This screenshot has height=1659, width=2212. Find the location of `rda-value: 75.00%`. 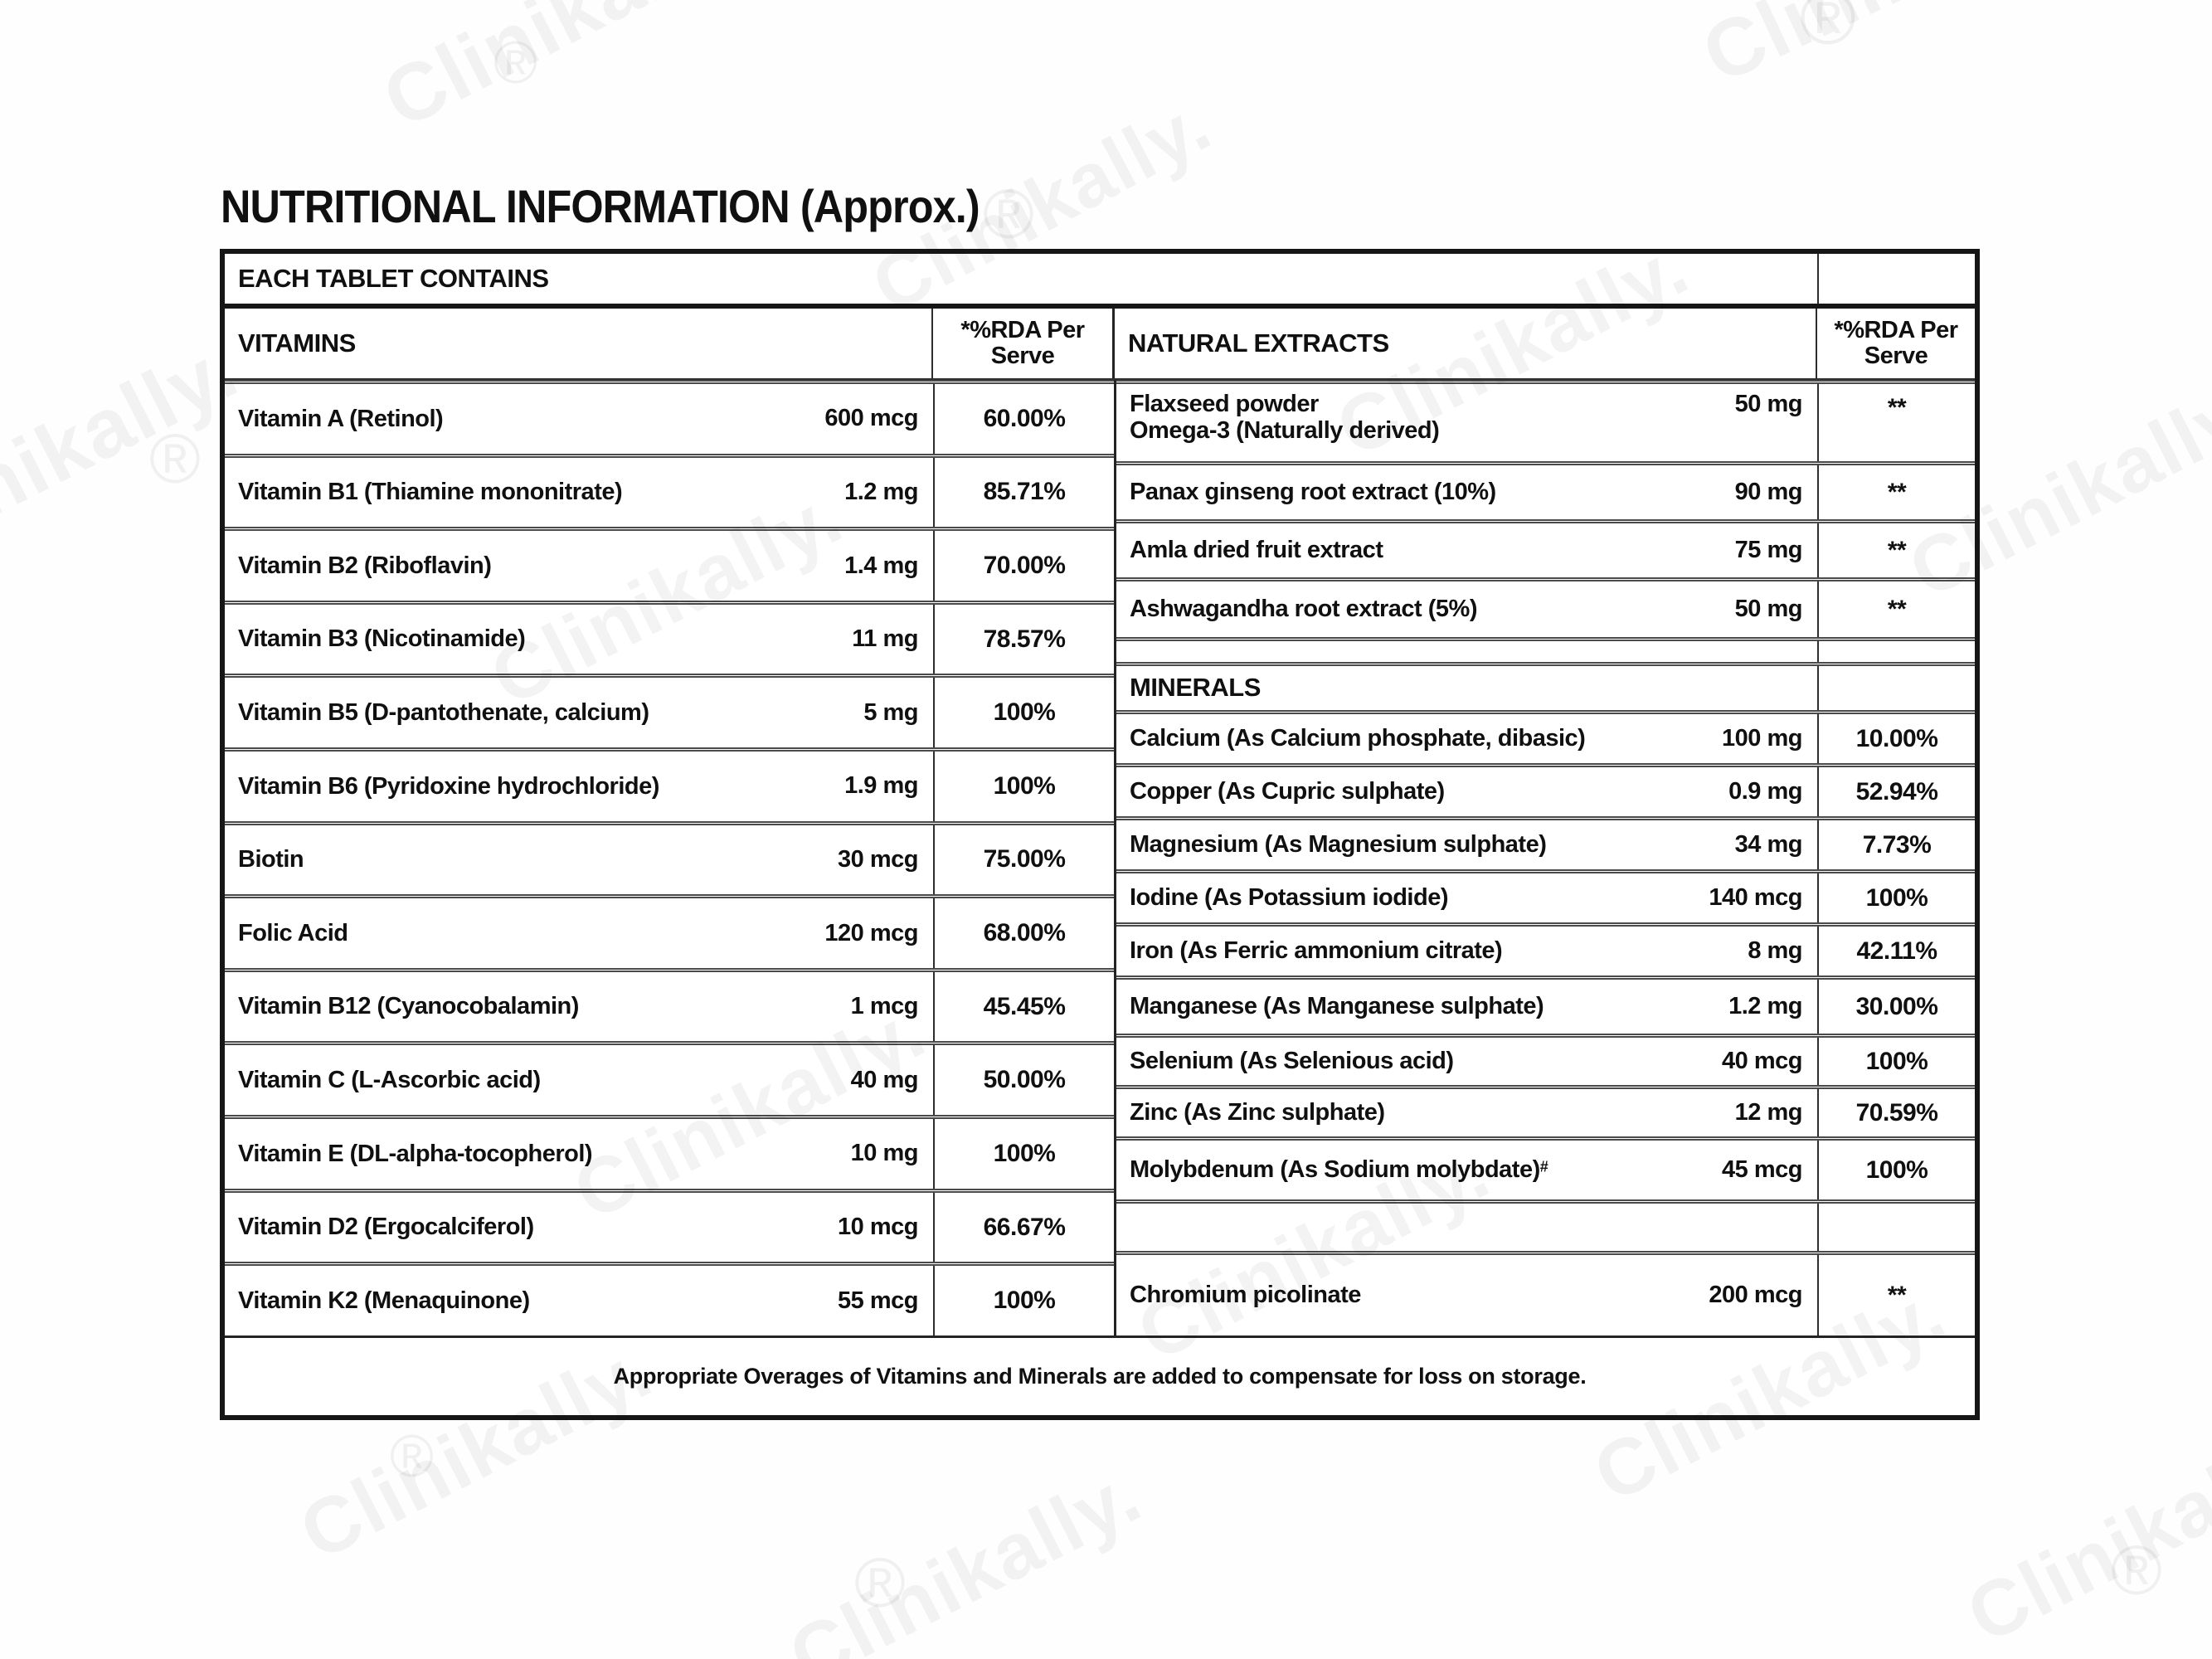

rda-value: 75.00% is located at coordinates (1024, 859).